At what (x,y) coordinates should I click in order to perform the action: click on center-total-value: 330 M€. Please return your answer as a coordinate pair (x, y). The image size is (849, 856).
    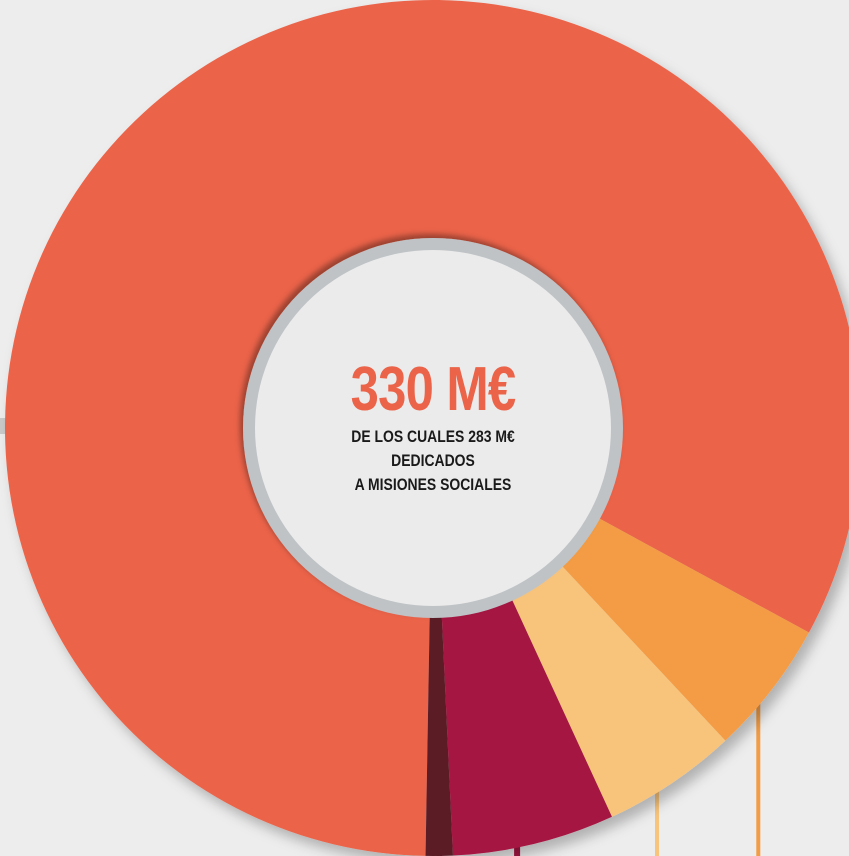
    Looking at the image, I should click on (433, 389).